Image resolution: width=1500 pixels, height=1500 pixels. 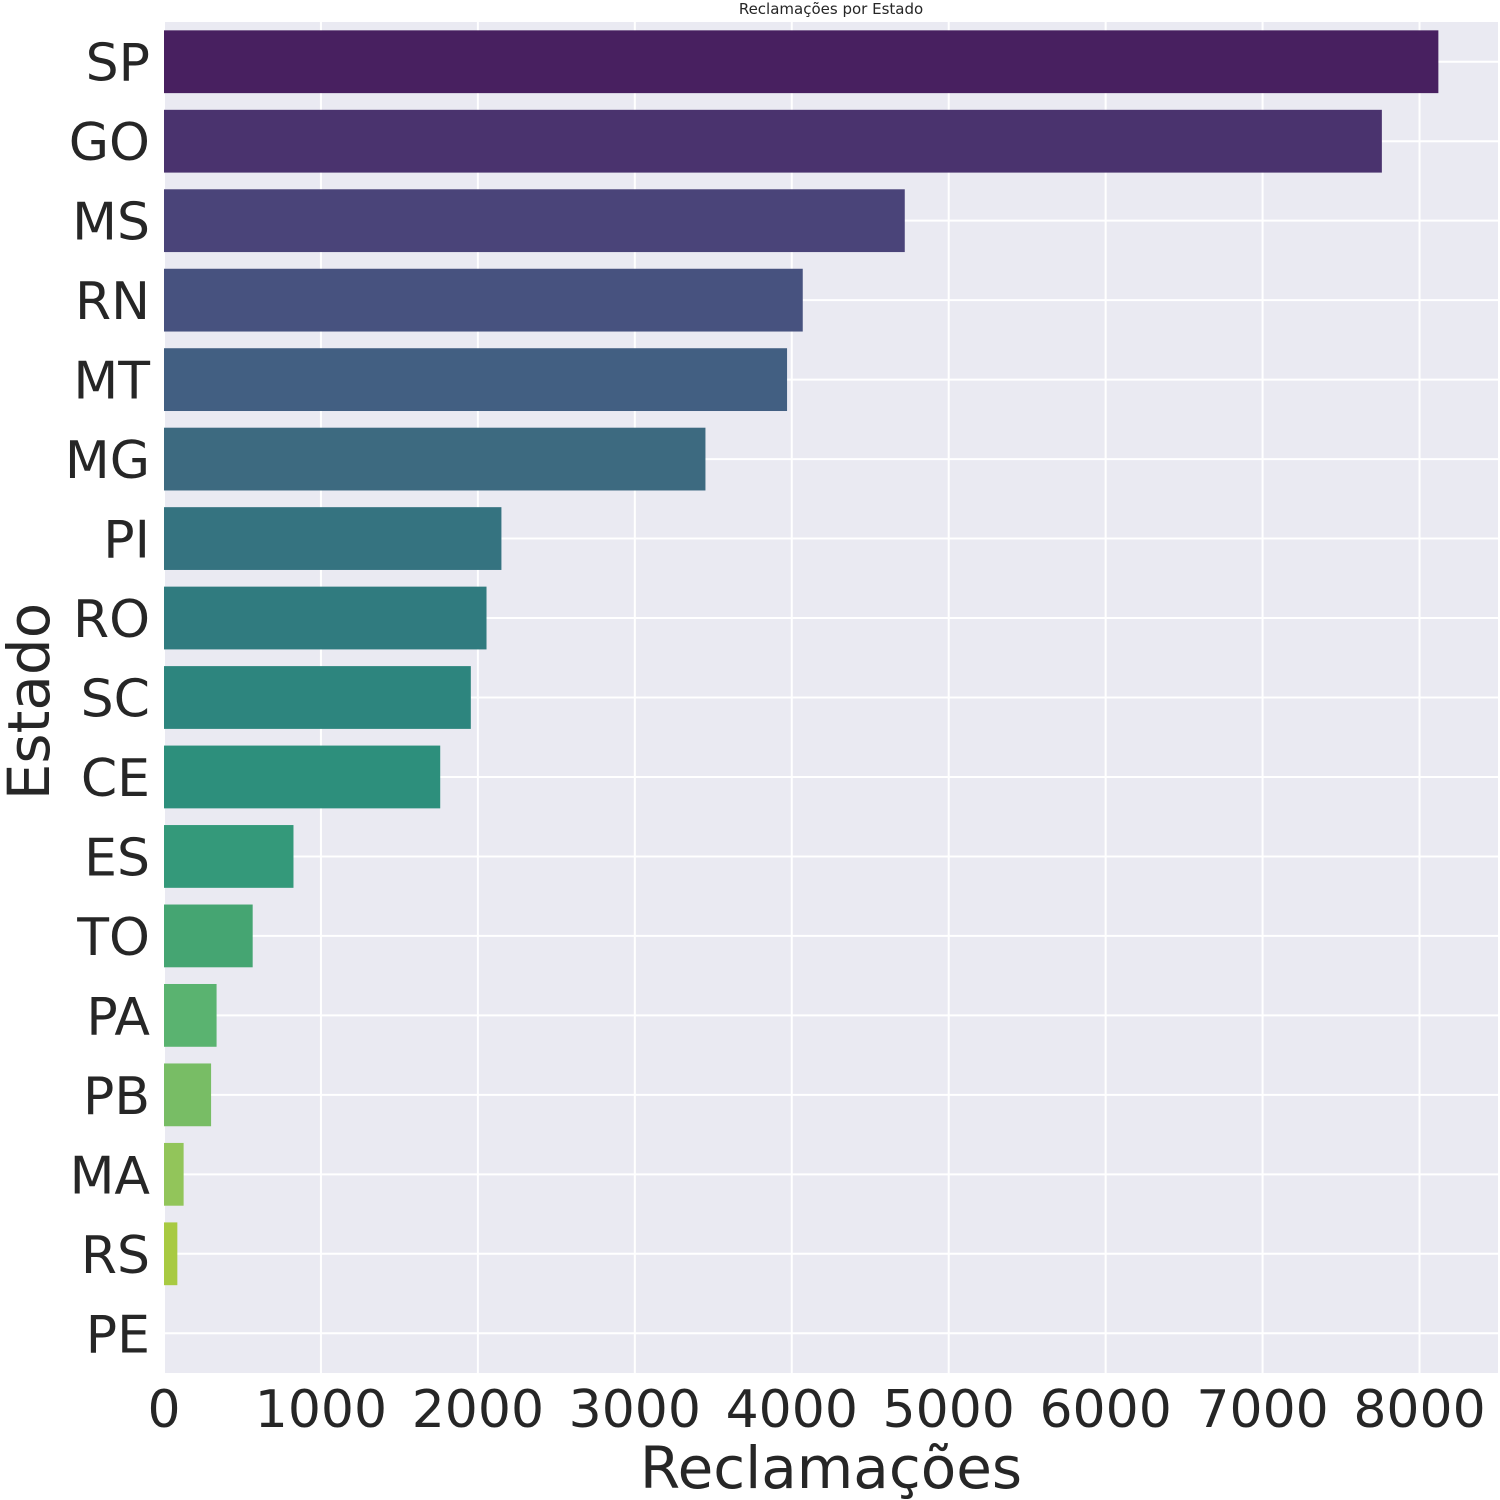 I want to click on y-tick-label: MT, so click(x=111, y=382).